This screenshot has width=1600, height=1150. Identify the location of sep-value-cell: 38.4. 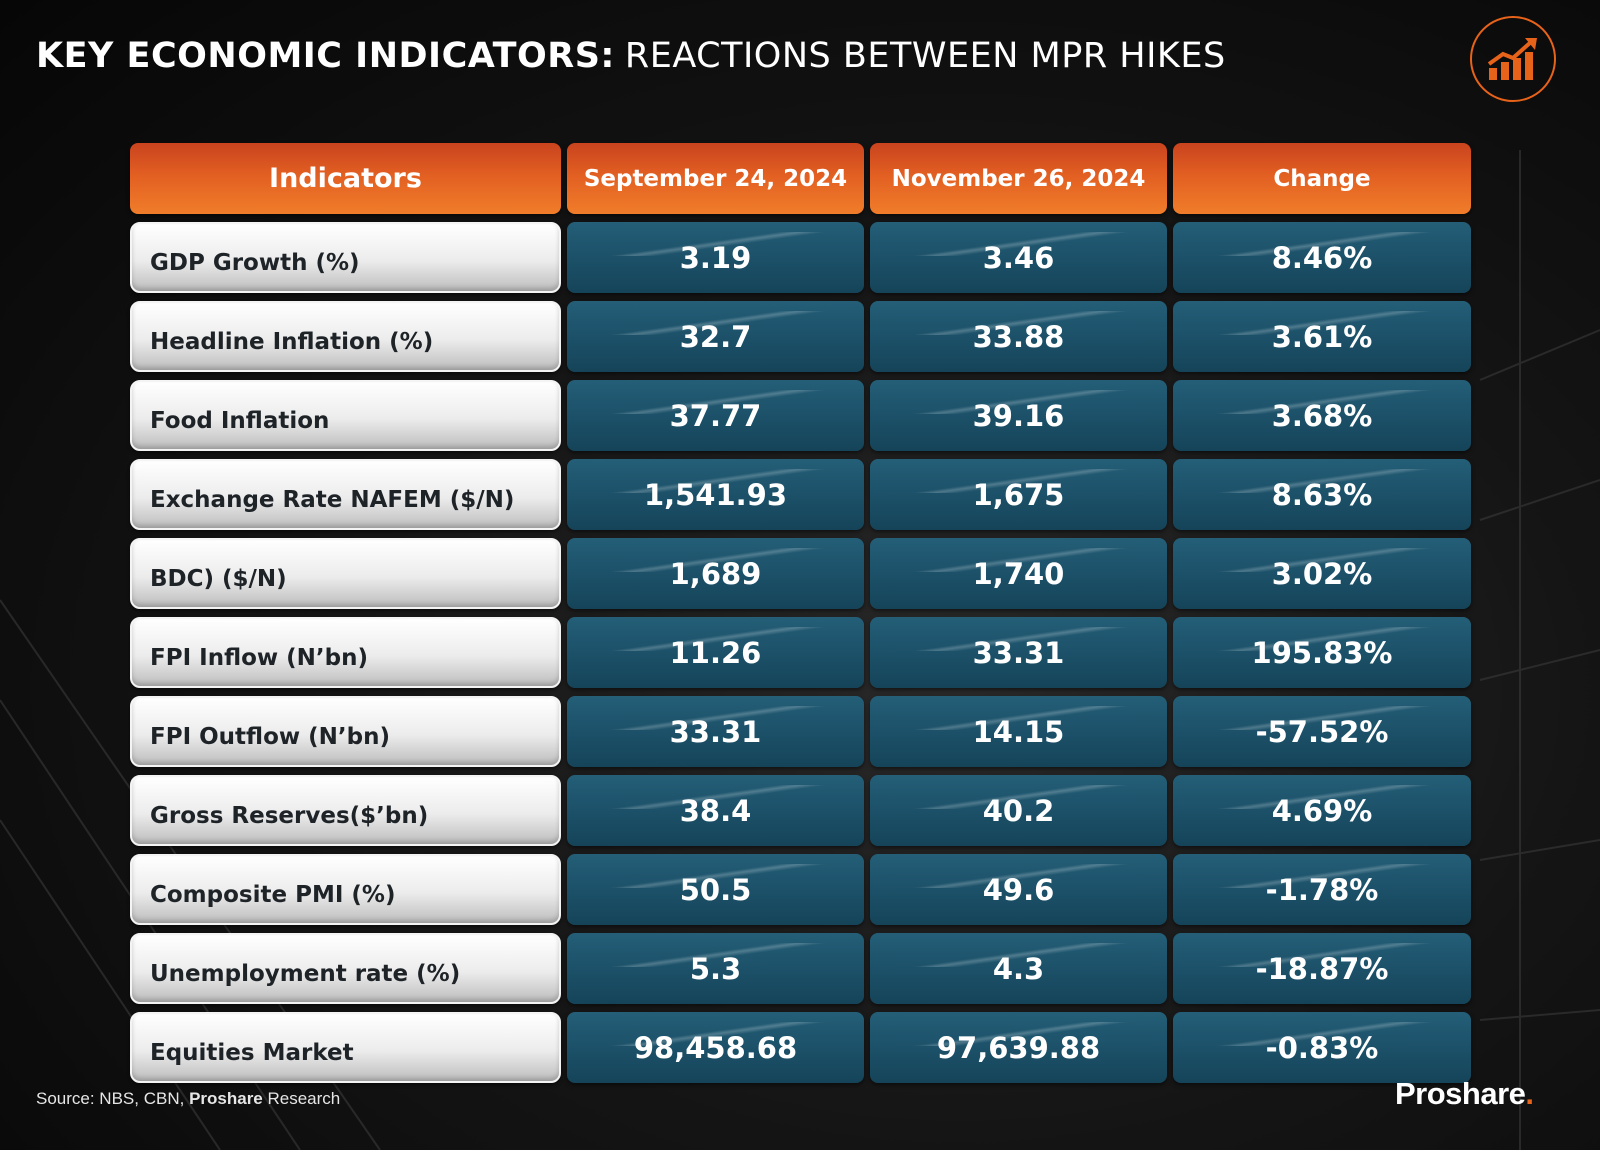
(715, 810).